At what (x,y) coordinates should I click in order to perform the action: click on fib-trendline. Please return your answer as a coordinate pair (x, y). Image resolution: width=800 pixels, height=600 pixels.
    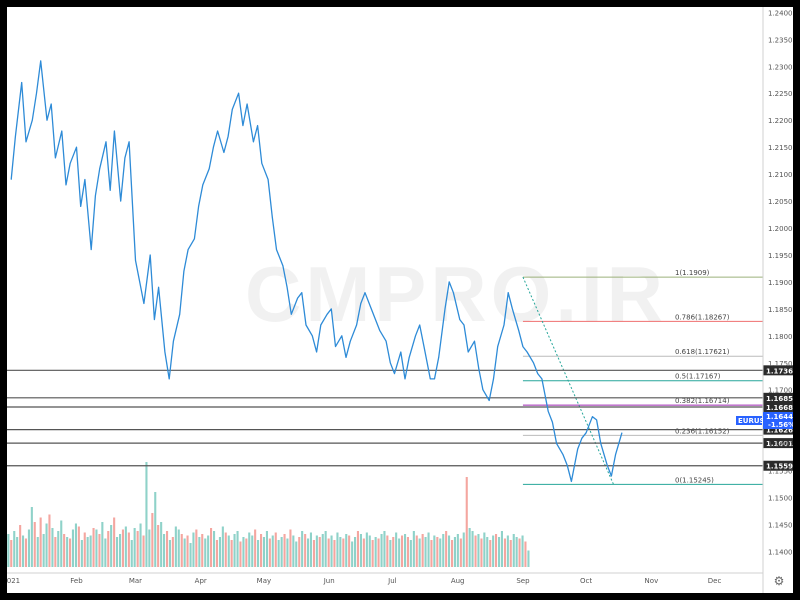
    Looking at the image, I should click on (568, 380).